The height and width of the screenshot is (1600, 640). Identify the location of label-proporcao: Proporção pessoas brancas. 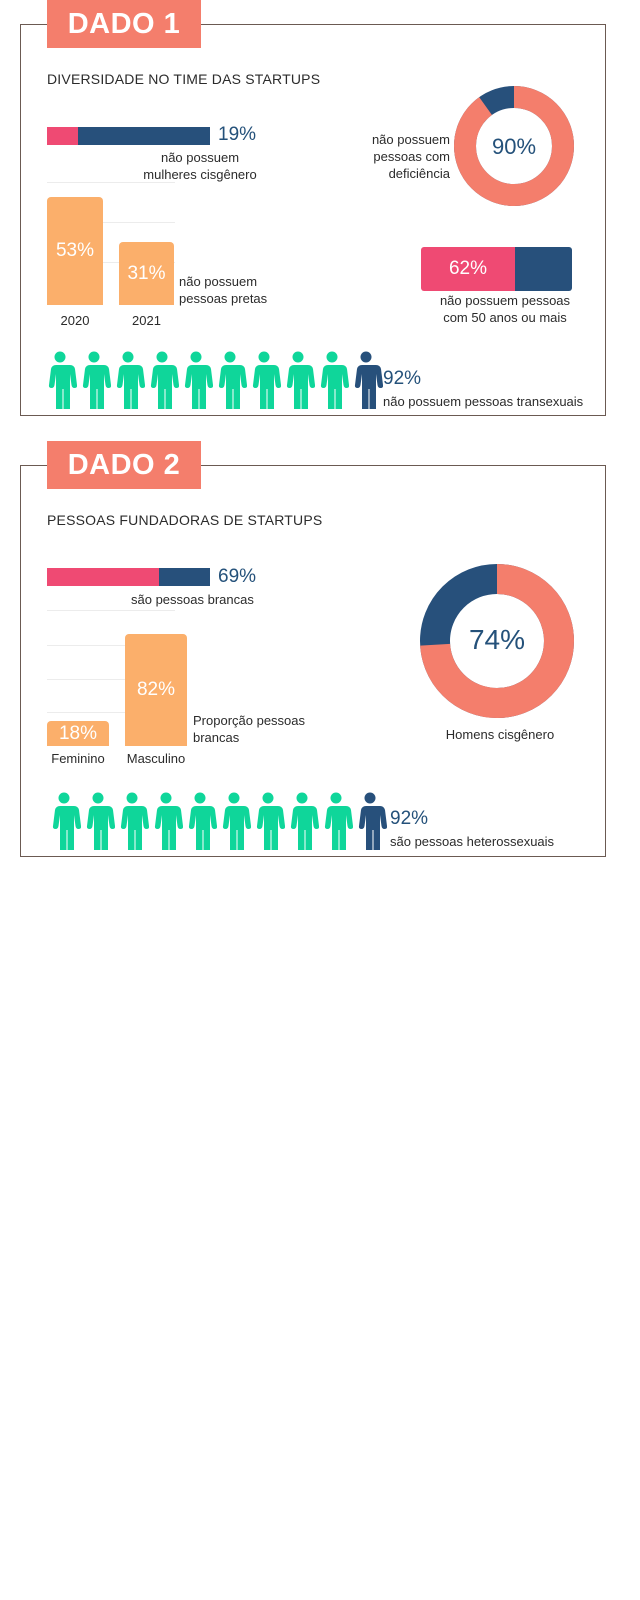
(249, 729).